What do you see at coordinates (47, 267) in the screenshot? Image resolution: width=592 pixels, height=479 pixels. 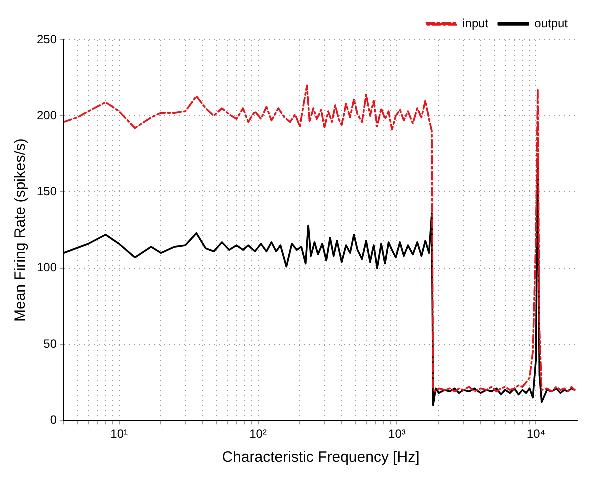 I see `y-tick-label: 100` at bounding box center [47, 267].